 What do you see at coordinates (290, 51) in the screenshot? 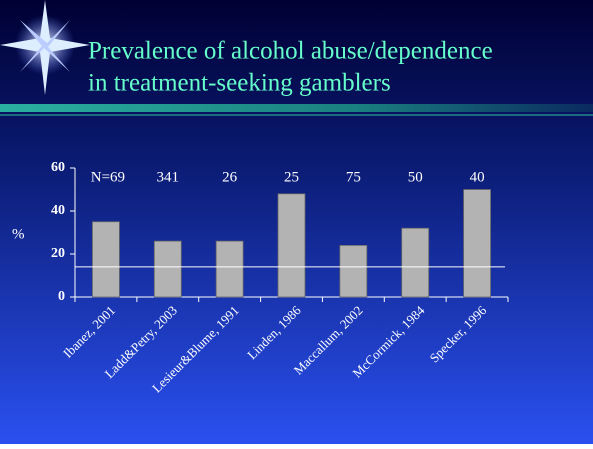
I see `title-line: Prevalence of alcohol abuse/dependence` at bounding box center [290, 51].